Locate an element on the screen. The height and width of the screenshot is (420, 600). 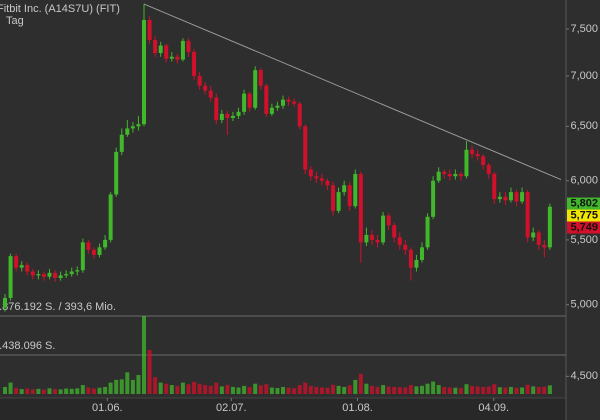
price-tag-label: 5,775 is located at coordinates (584, 215).